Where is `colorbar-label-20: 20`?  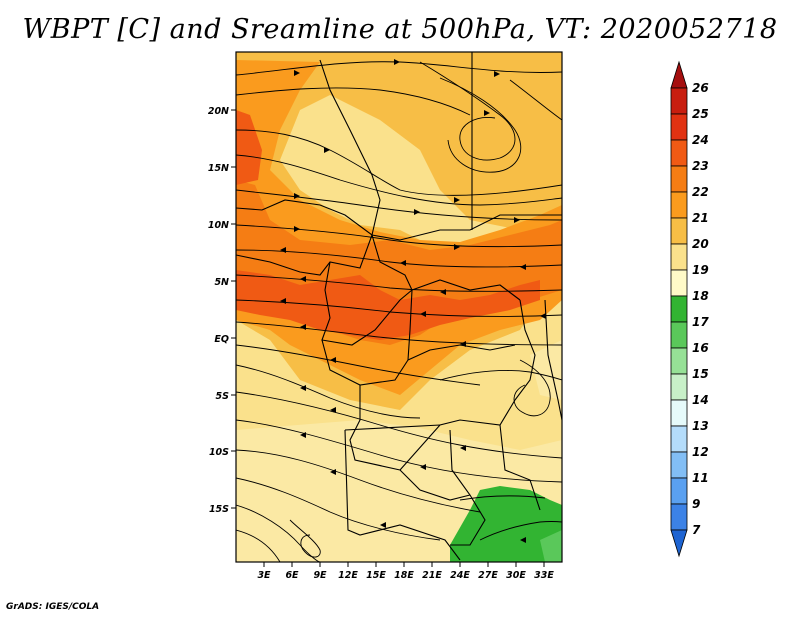 colorbar-label-20: 20 is located at coordinates (700, 244).